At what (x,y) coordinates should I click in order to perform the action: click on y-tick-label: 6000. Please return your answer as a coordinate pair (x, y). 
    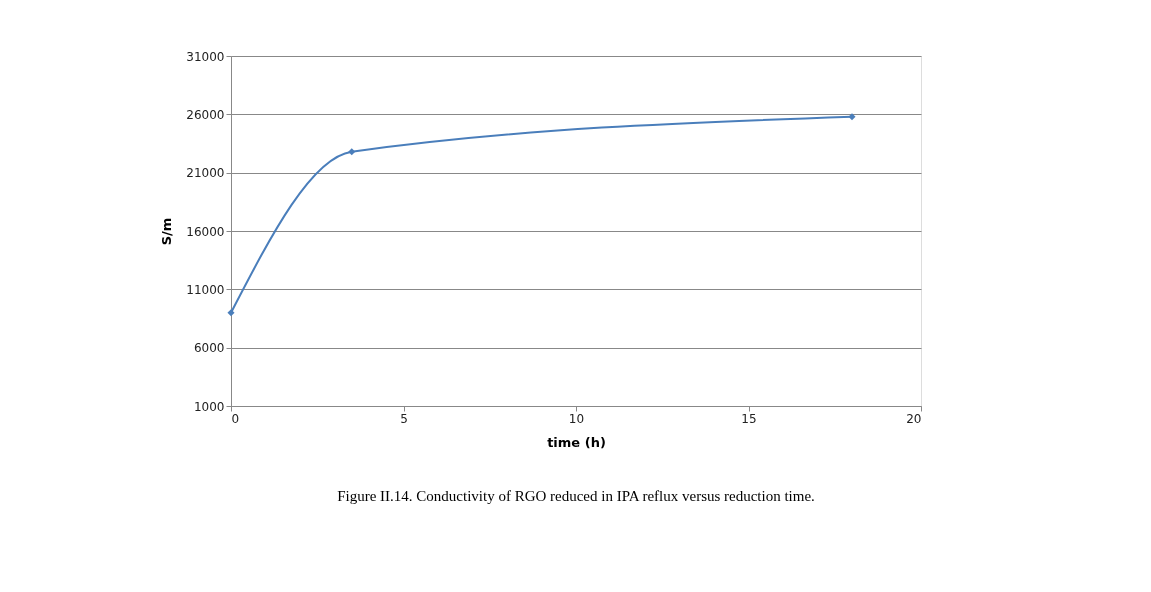
    Looking at the image, I should click on (209, 348).